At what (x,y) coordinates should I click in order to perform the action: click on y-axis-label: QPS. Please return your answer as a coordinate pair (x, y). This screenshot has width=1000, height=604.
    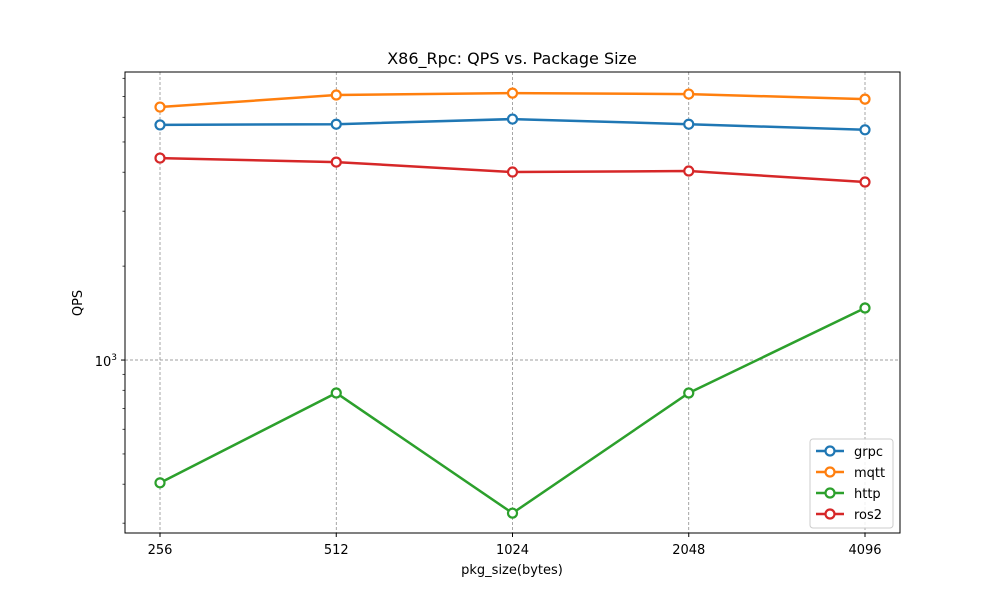
    Looking at the image, I should click on (78, 303).